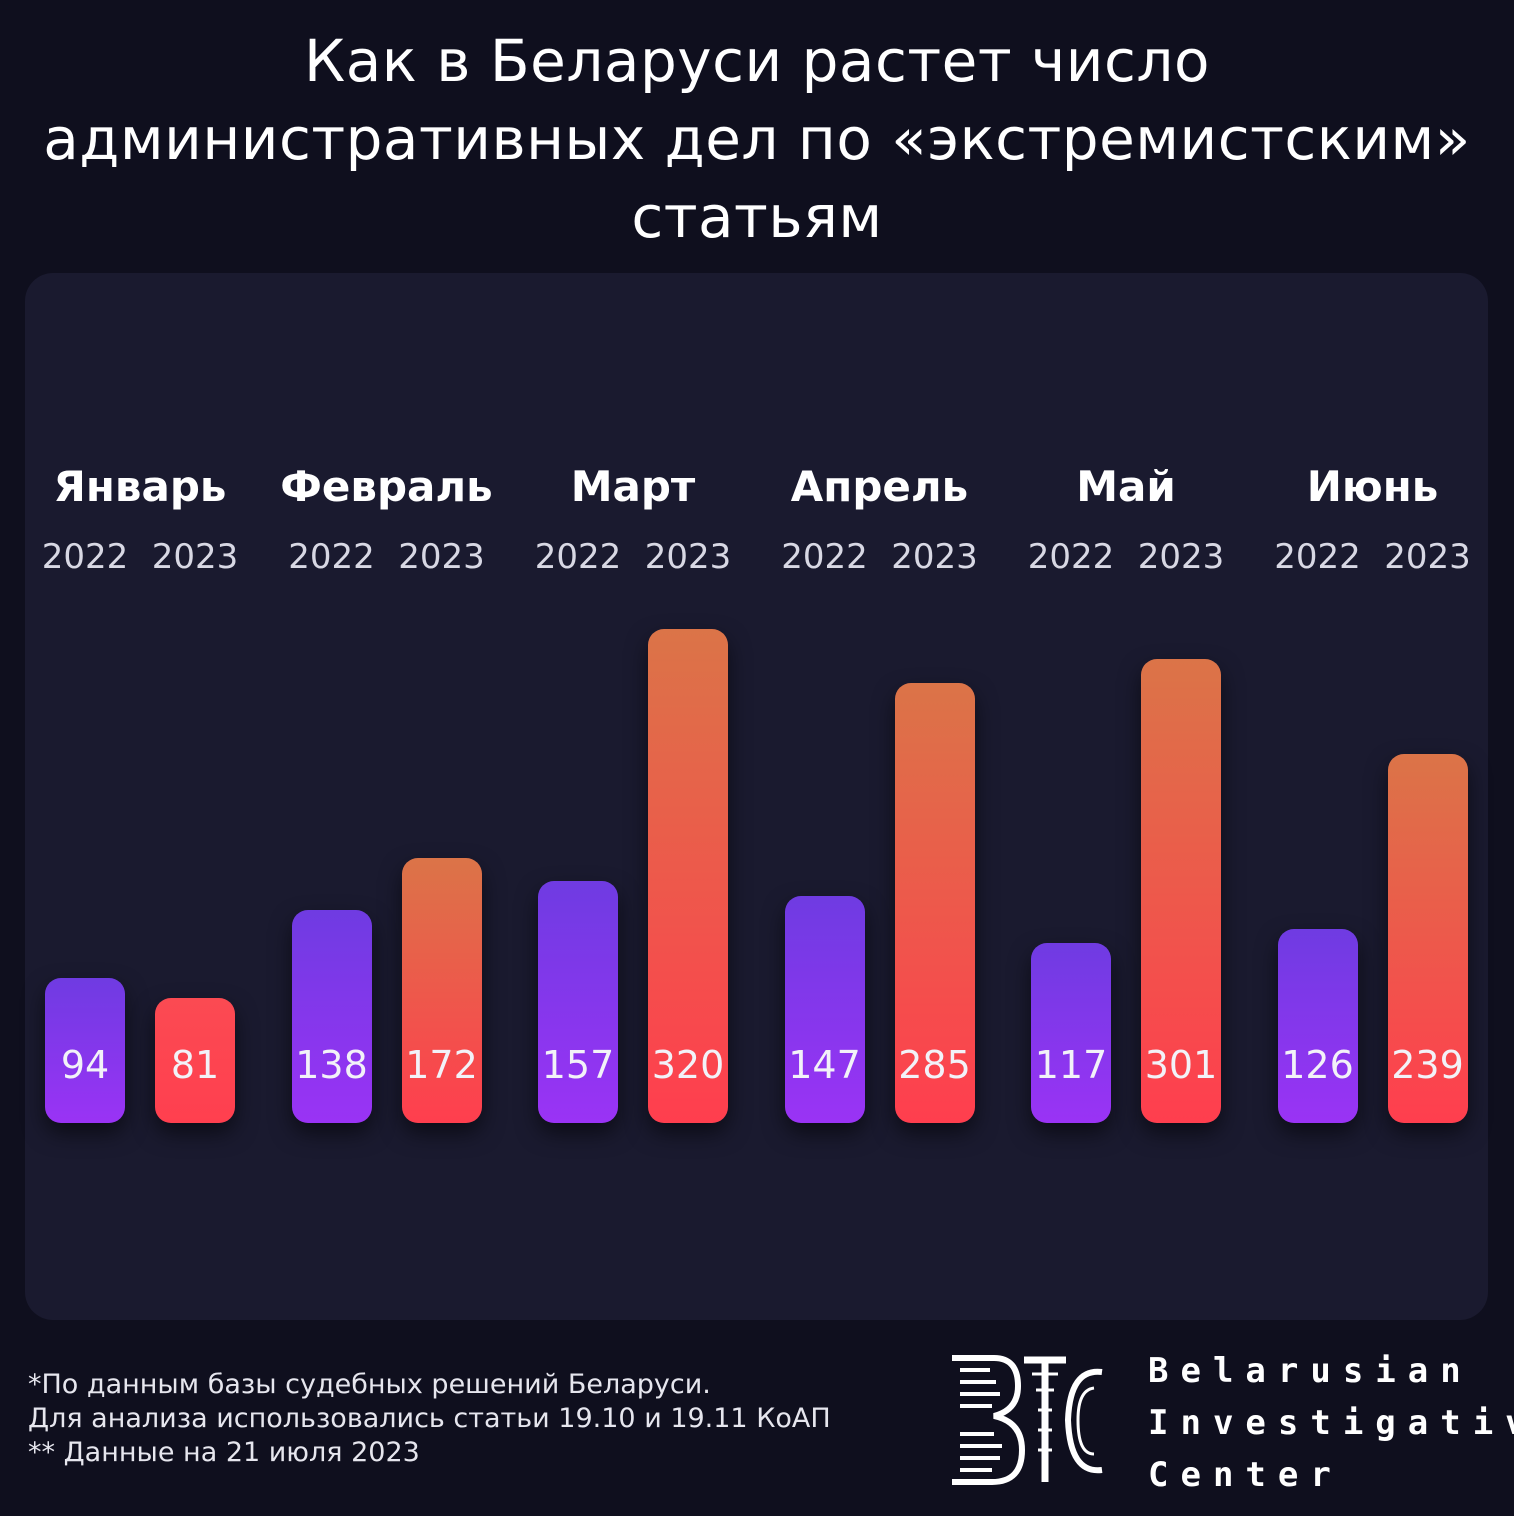 This screenshot has width=1514, height=1516. Describe the element at coordinates (1071, 1065) in the screenshot. I see `value-label: 117` at that location.